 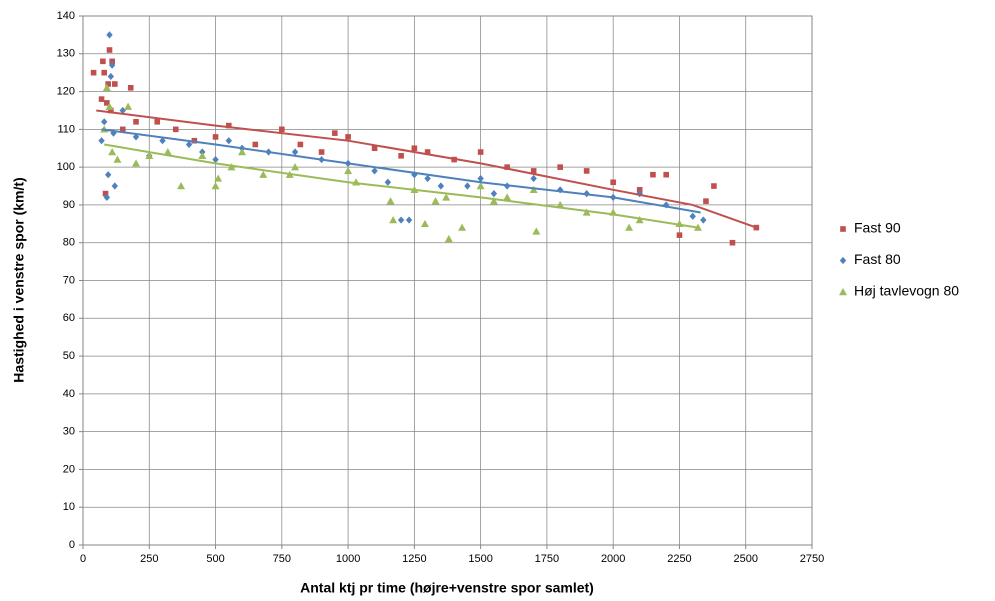 What do you see at coordinates (66, 167) in the screenshot?
I see `y-tick-label: 100` at bounding box center [66, 167].